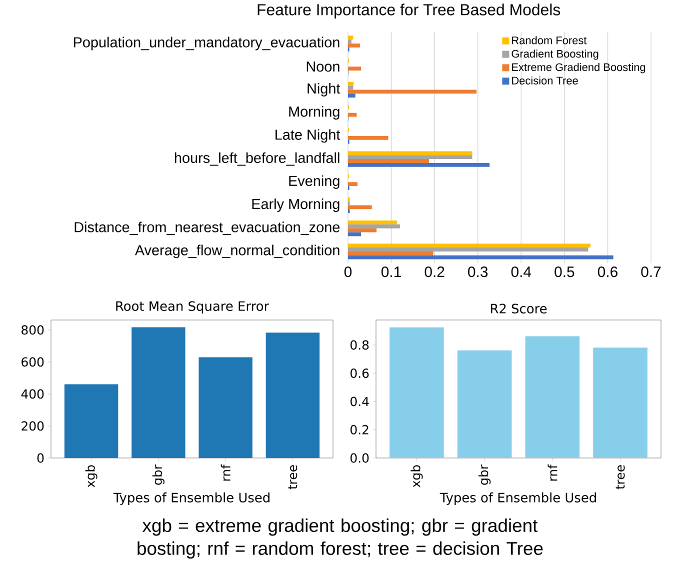 This screenshot has height=571, width=673. I want to click on y-tick-label: 0.6, so click(359, 373).